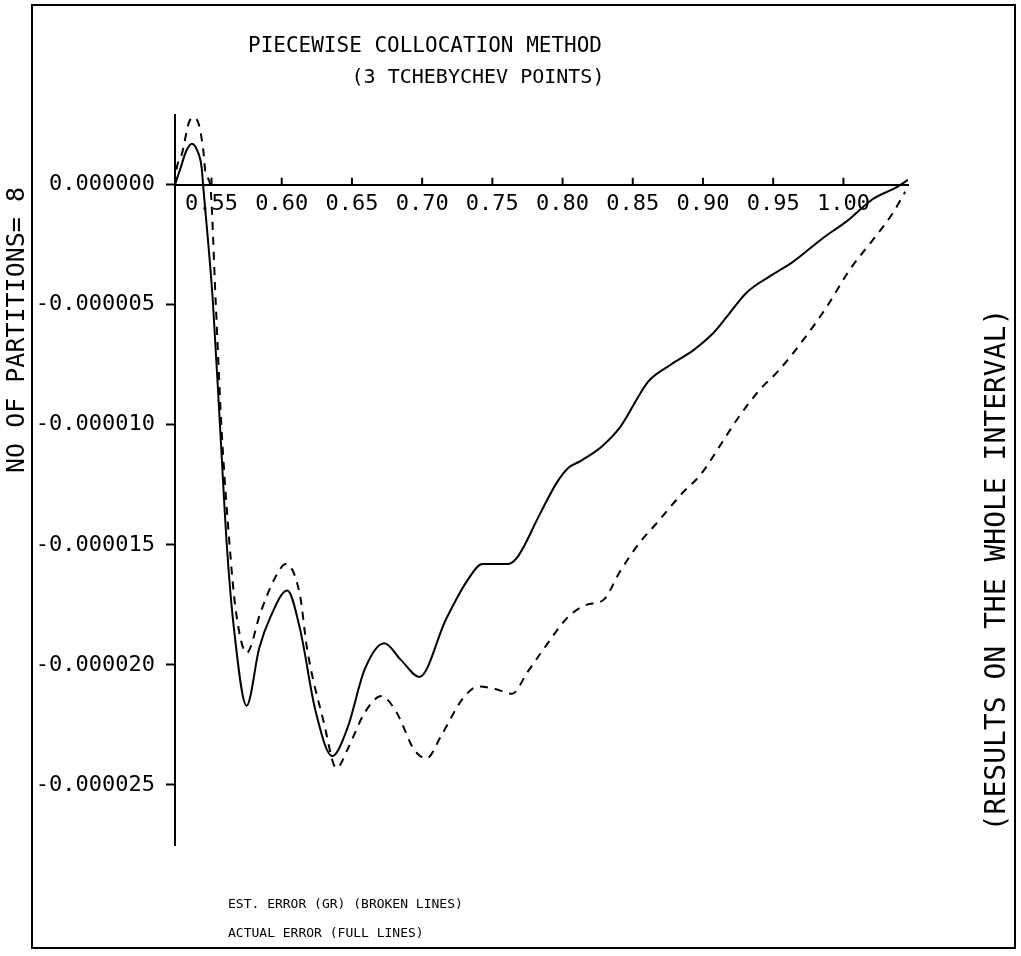 This screenshot has height=956, width=1021. What do you see at coordinates (326, 932) in the screenshot?
I see `text: ACTUAL ERROR (FULL LINES)` at bounding box center [326, 932].